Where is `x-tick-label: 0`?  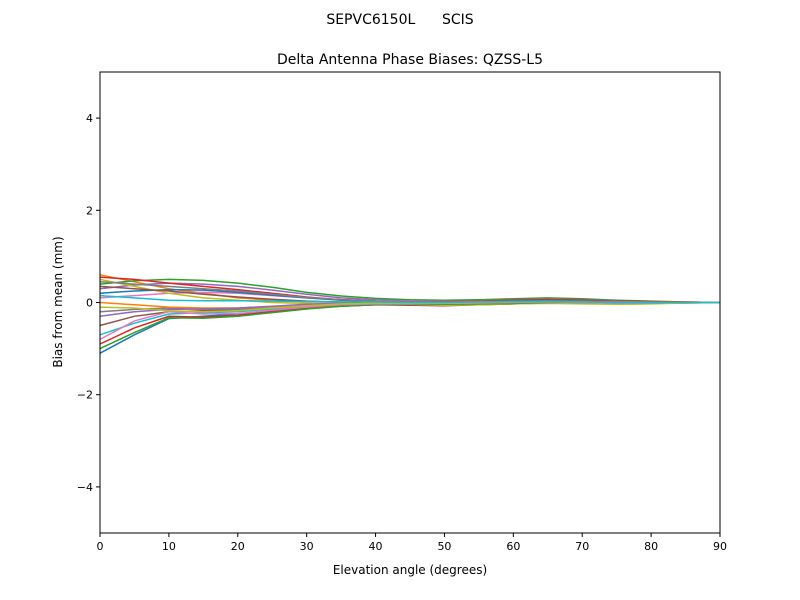
x-tick-label: 0 is located at coordinates (100, 546).